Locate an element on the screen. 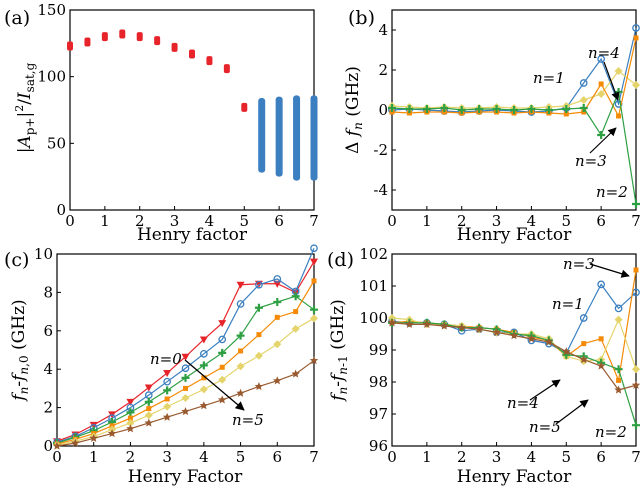 This screenshot has height=491, width=640. panel-b-xtick-label: 3 is located at coordinates (497, 221).